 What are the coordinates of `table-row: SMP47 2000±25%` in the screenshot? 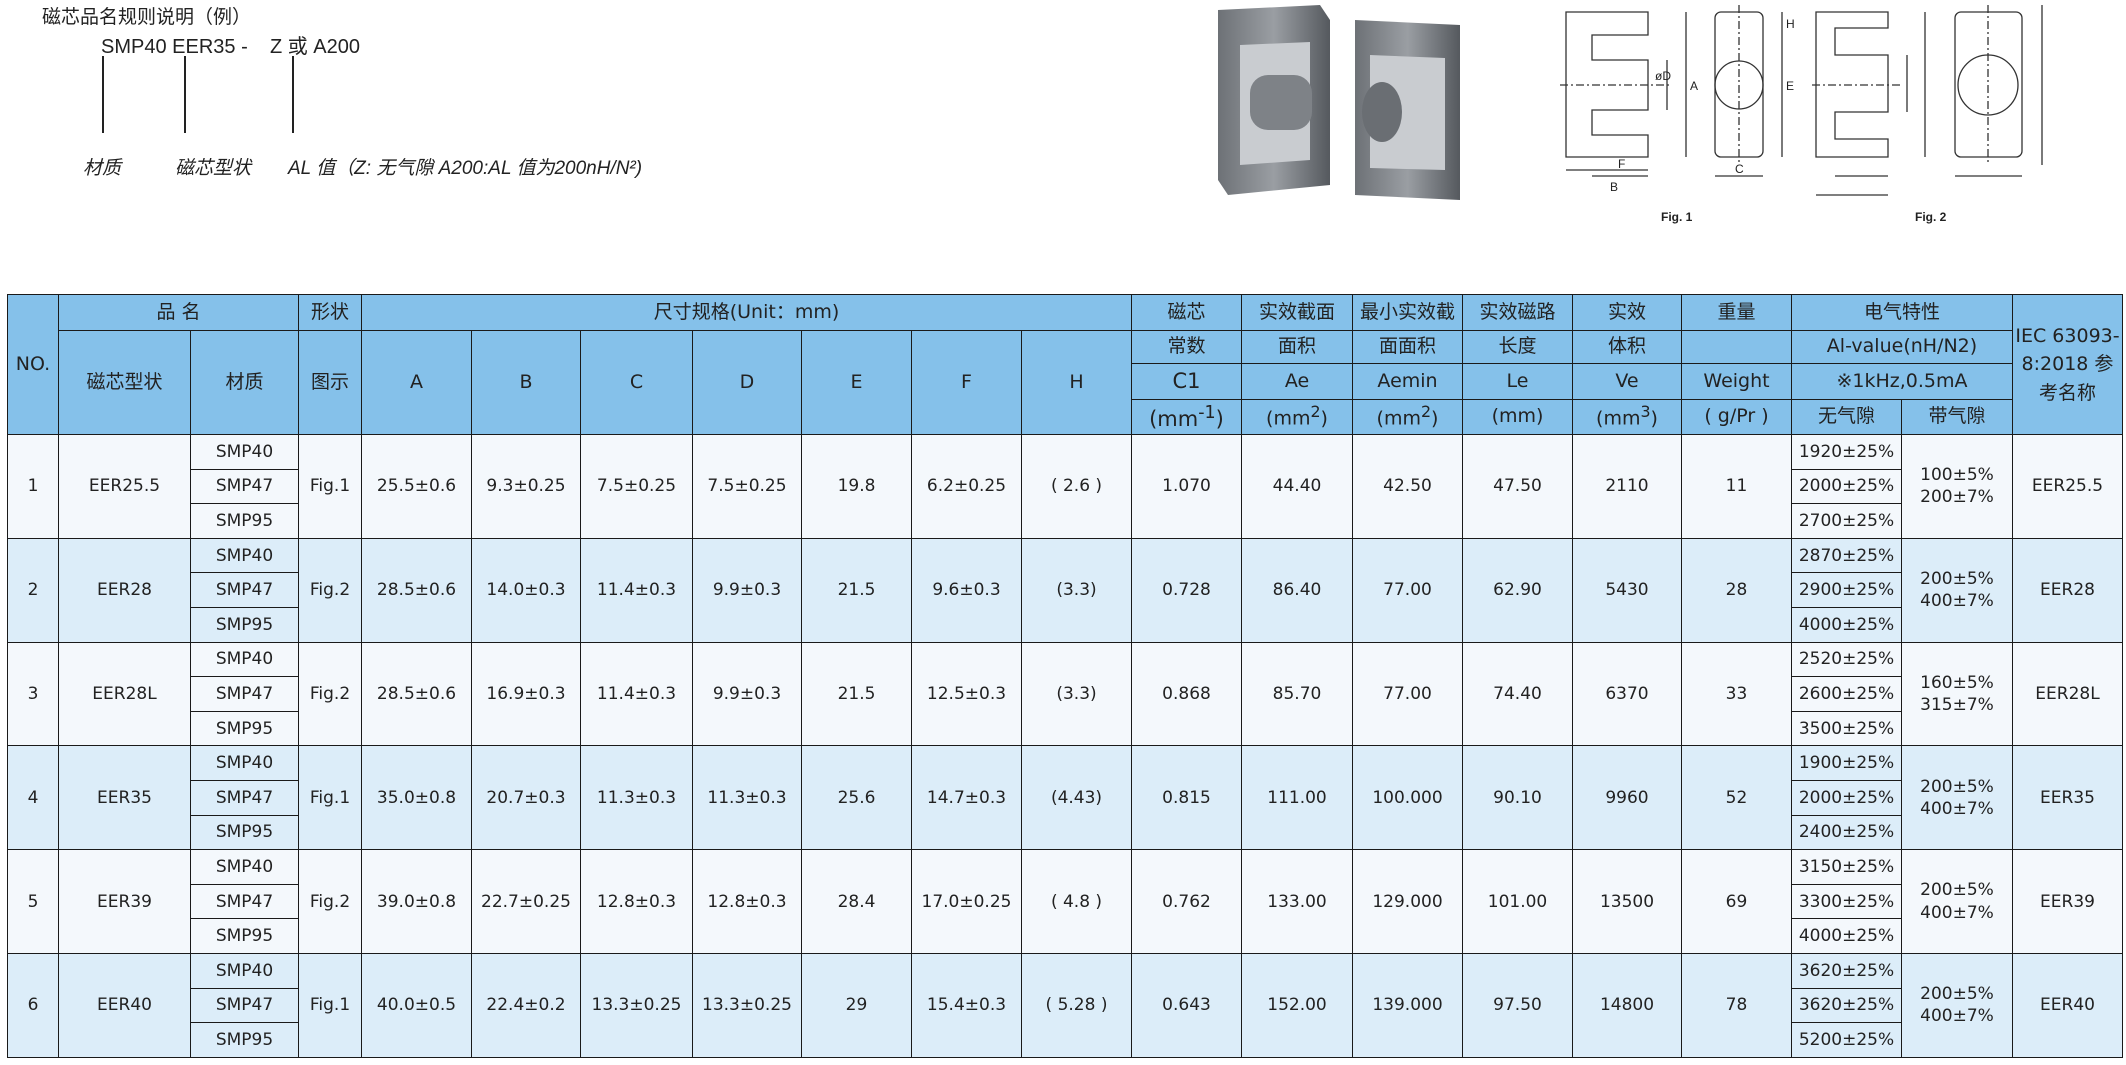 It's located at (1065, 797).